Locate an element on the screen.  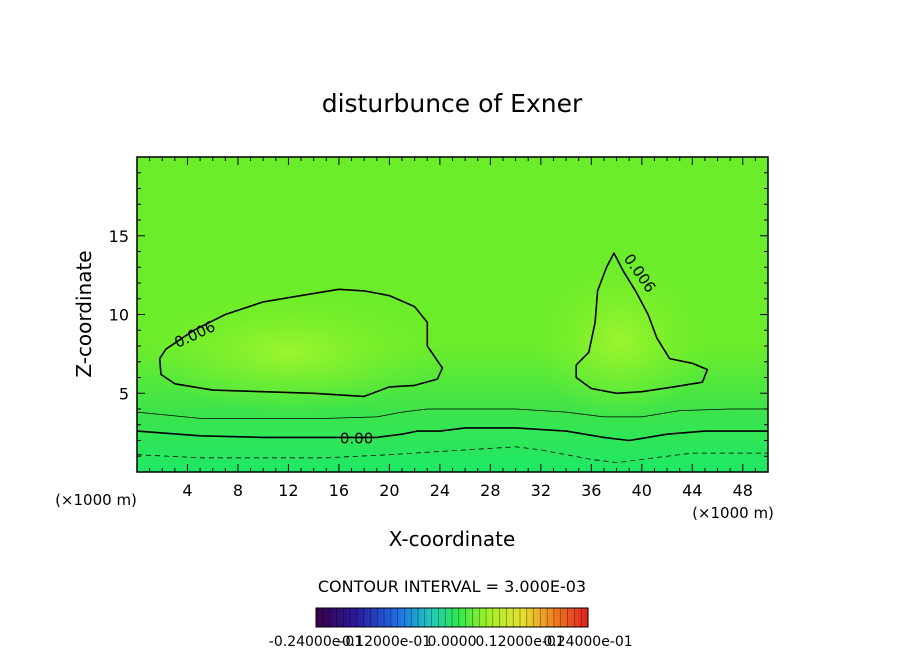
colorbar-label: 0.24000e-01 is located at coordinates (587, 642).